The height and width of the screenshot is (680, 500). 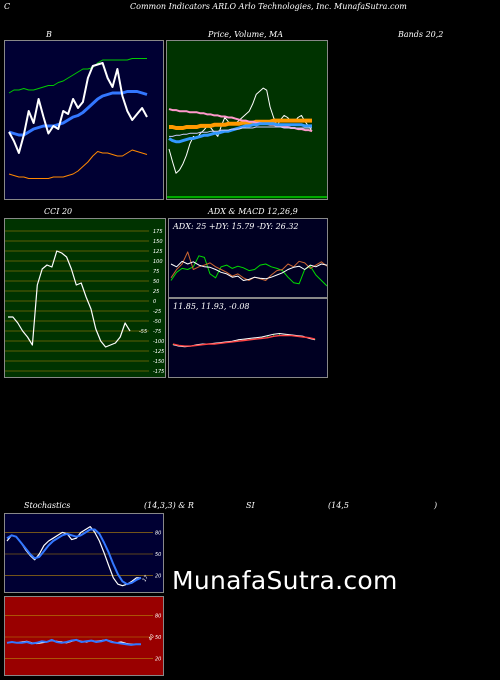 I want to click on adx-macd-panel-title: ADX & MACD 12,26,9, so click(x=253, y=211).